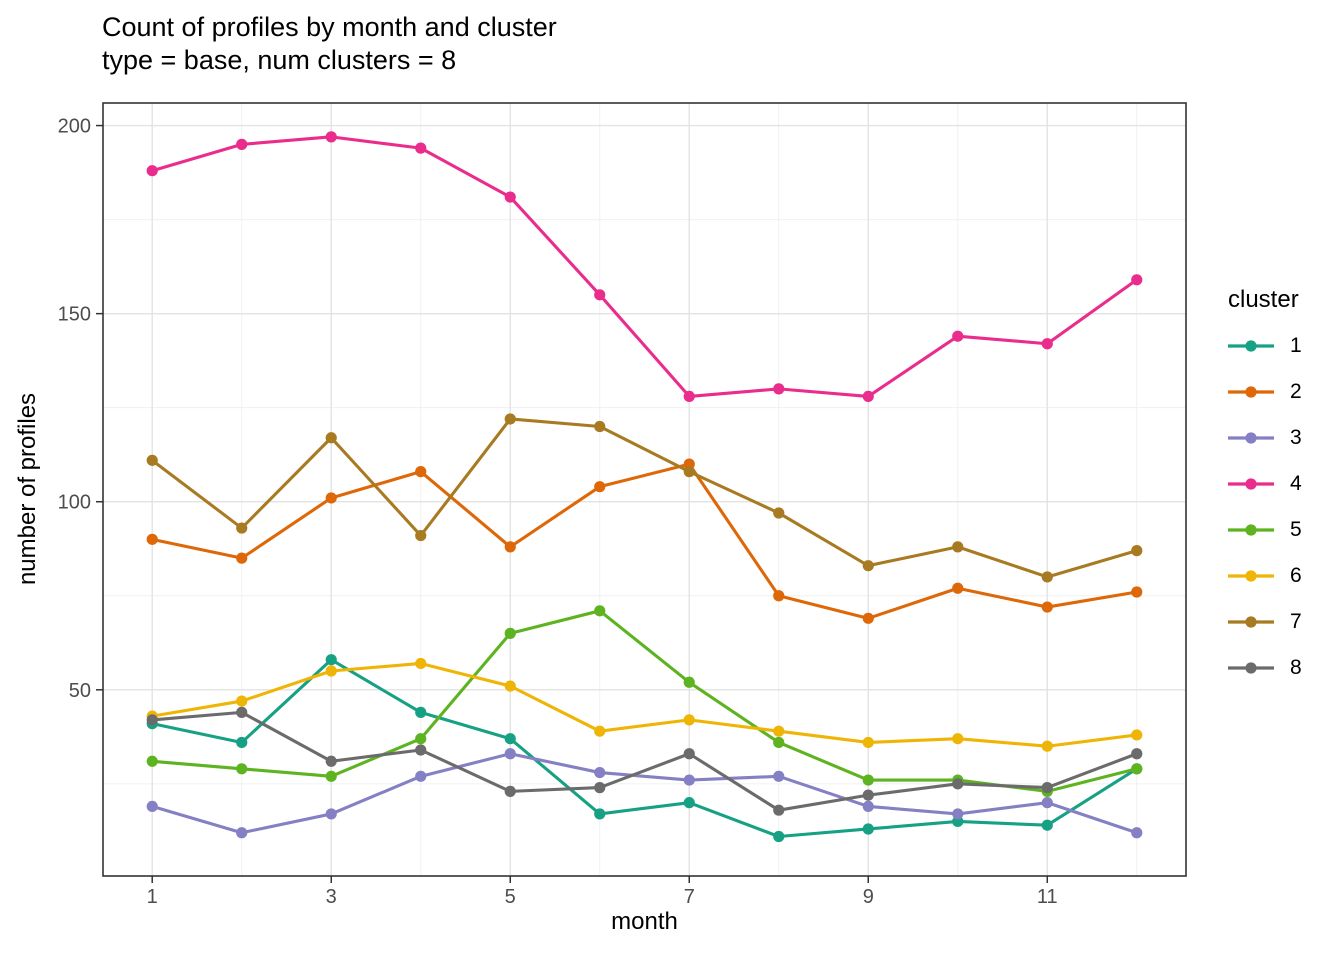  Describe the element at coordinates (779, 513) in the screenshot. I see `data-point-cluster7-m8` at that location.